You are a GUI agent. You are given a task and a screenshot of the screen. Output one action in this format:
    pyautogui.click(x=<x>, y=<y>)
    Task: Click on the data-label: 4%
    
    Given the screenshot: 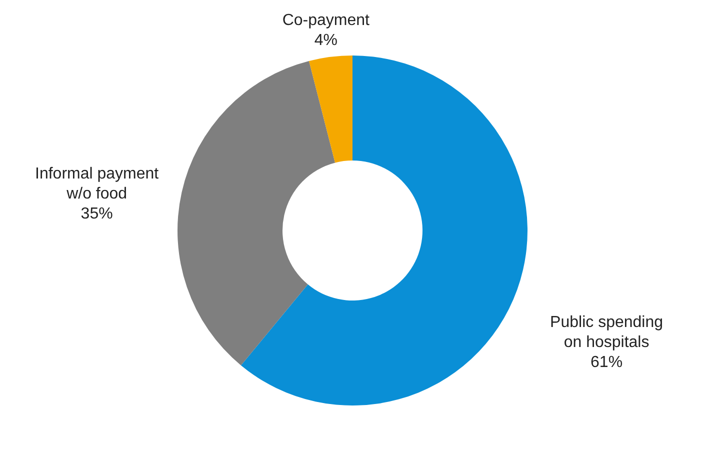 What is the action you would take?
    pyautogui.click(x=326, y=41)
    